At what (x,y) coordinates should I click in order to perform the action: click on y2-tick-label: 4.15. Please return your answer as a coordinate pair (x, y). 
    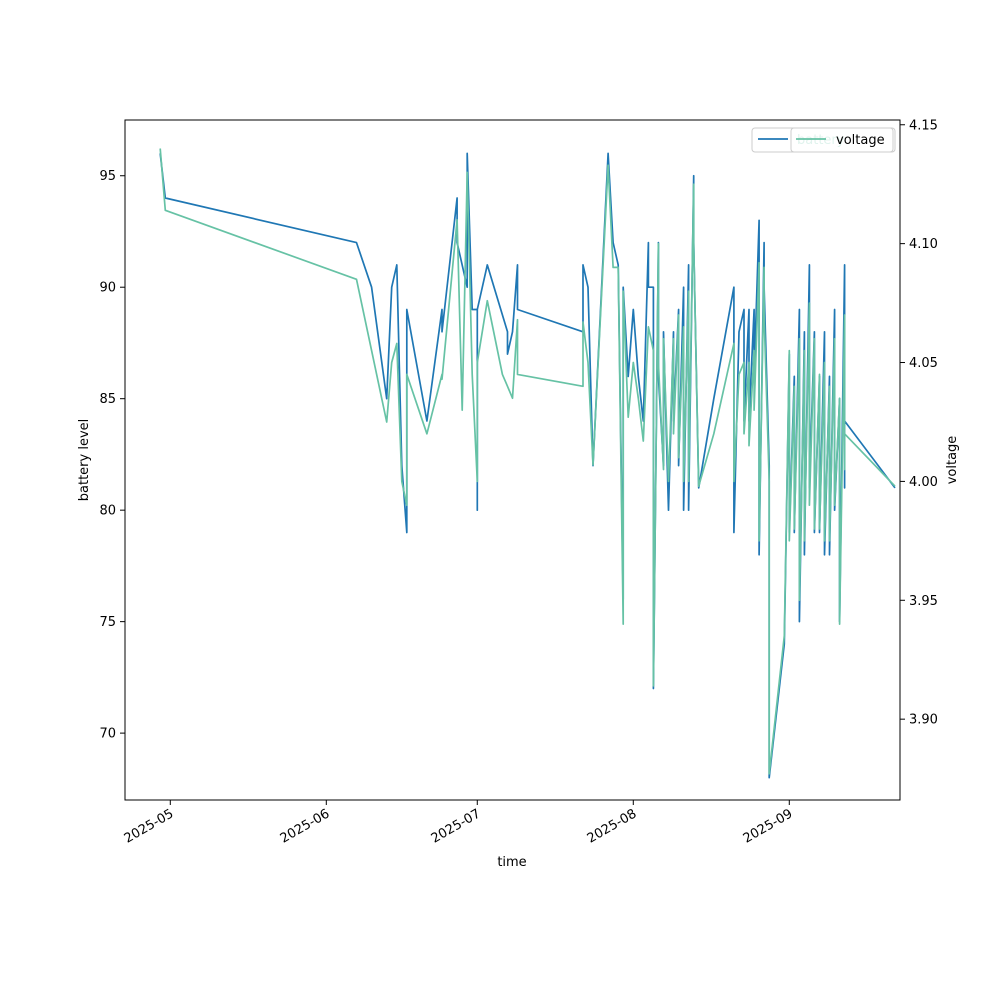
    Looking at the image, I should click on (923, 125).